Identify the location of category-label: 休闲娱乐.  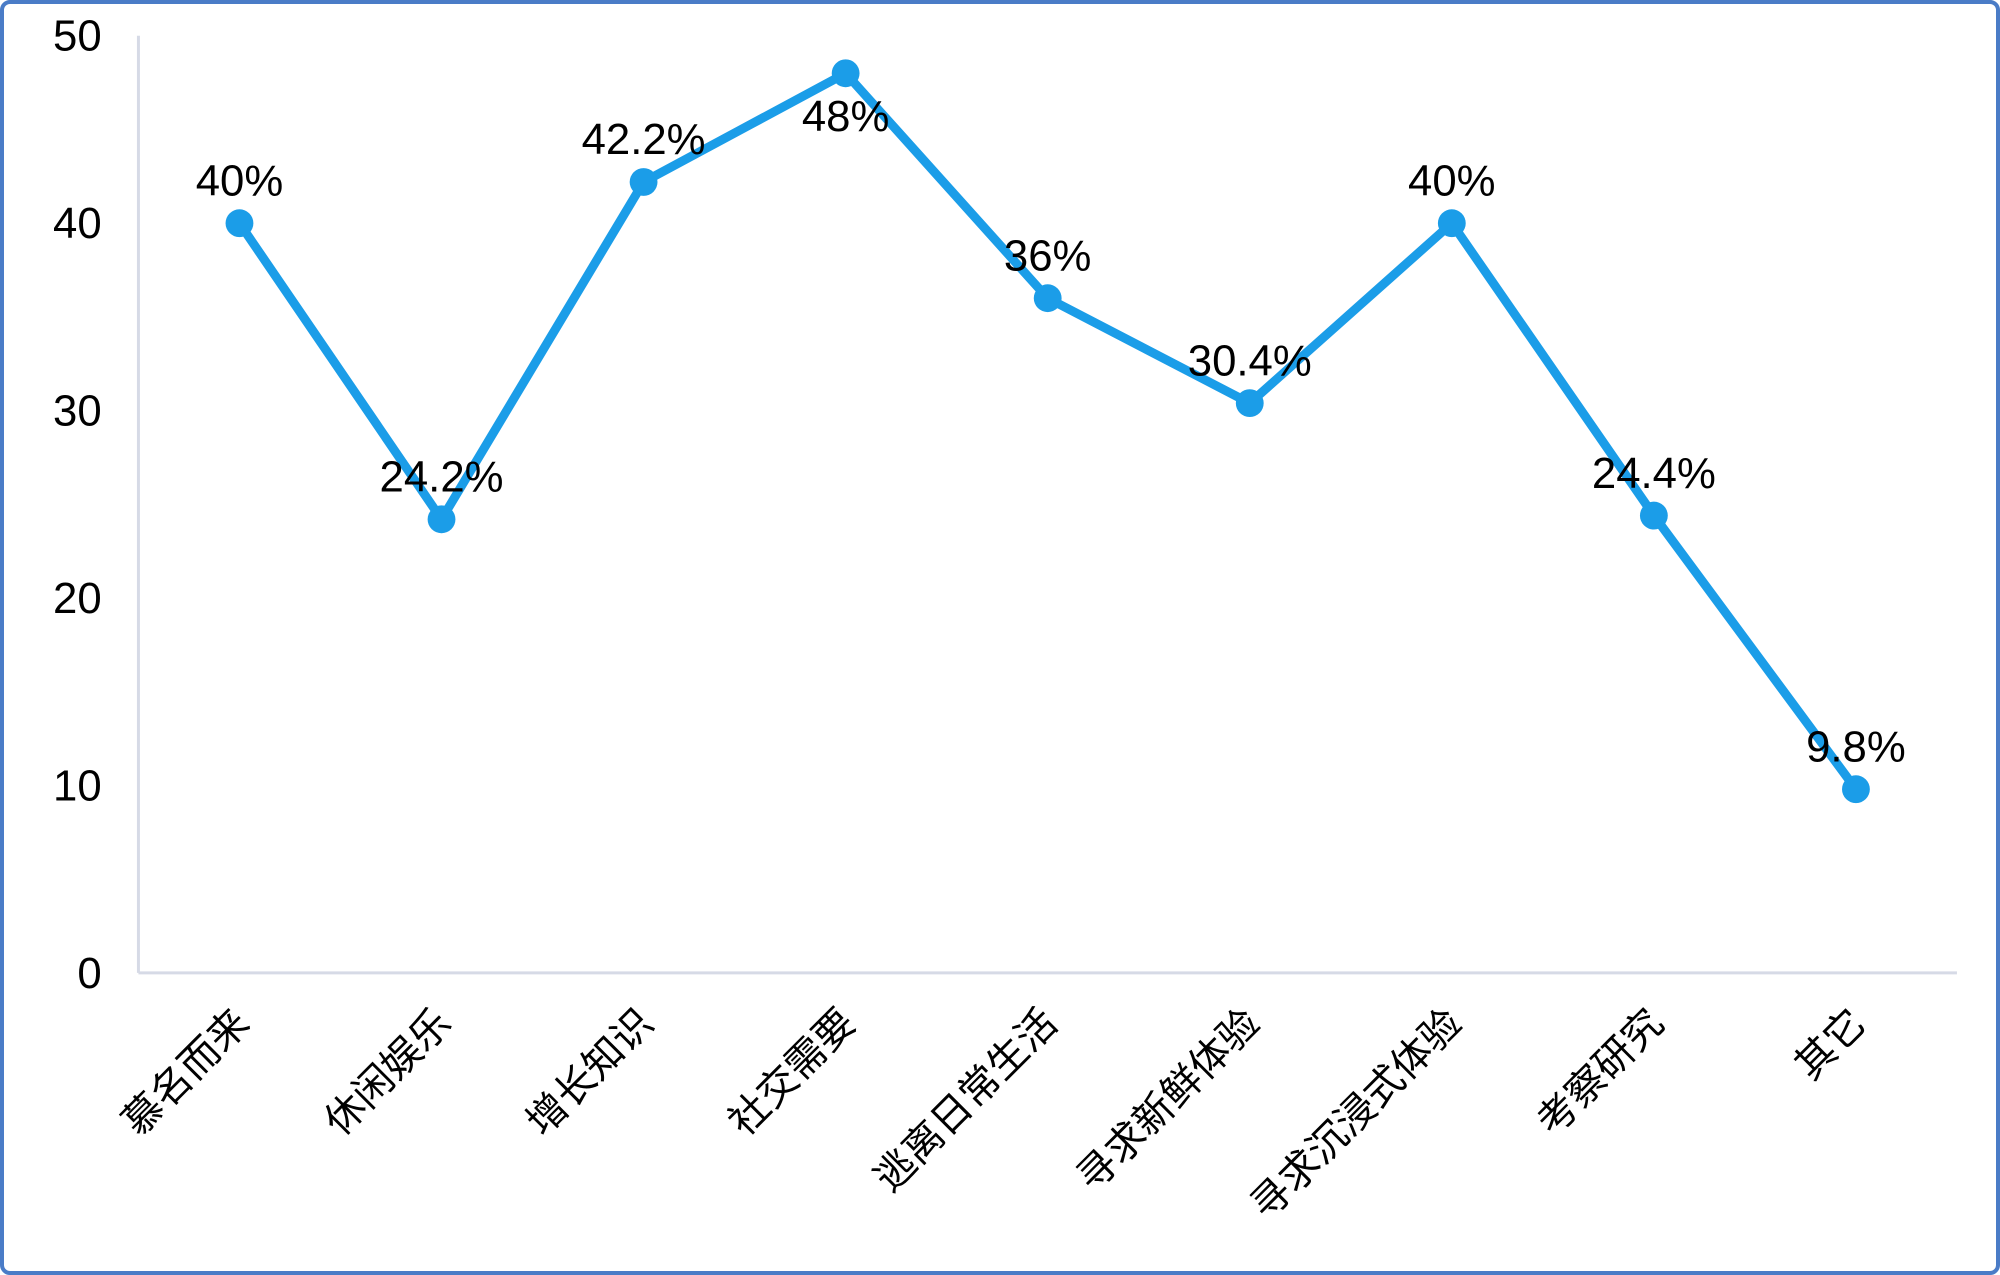
(387, 1072).